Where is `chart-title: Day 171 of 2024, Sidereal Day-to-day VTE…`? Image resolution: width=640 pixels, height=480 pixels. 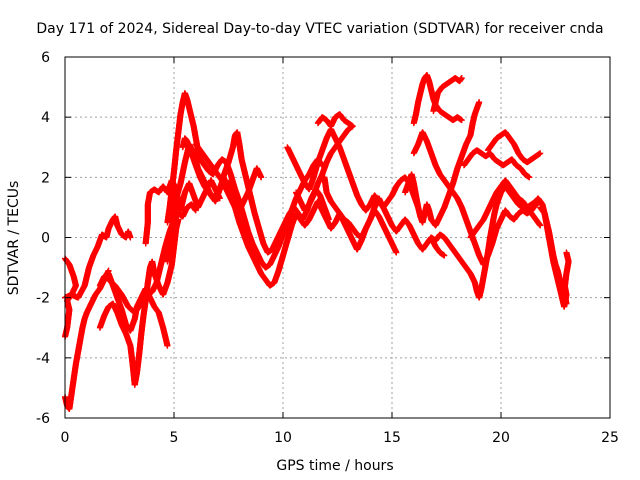
chart-title: Day 171 of 2024, Sidereal Day-to-day VTE… is located at coordinates (319, 29).